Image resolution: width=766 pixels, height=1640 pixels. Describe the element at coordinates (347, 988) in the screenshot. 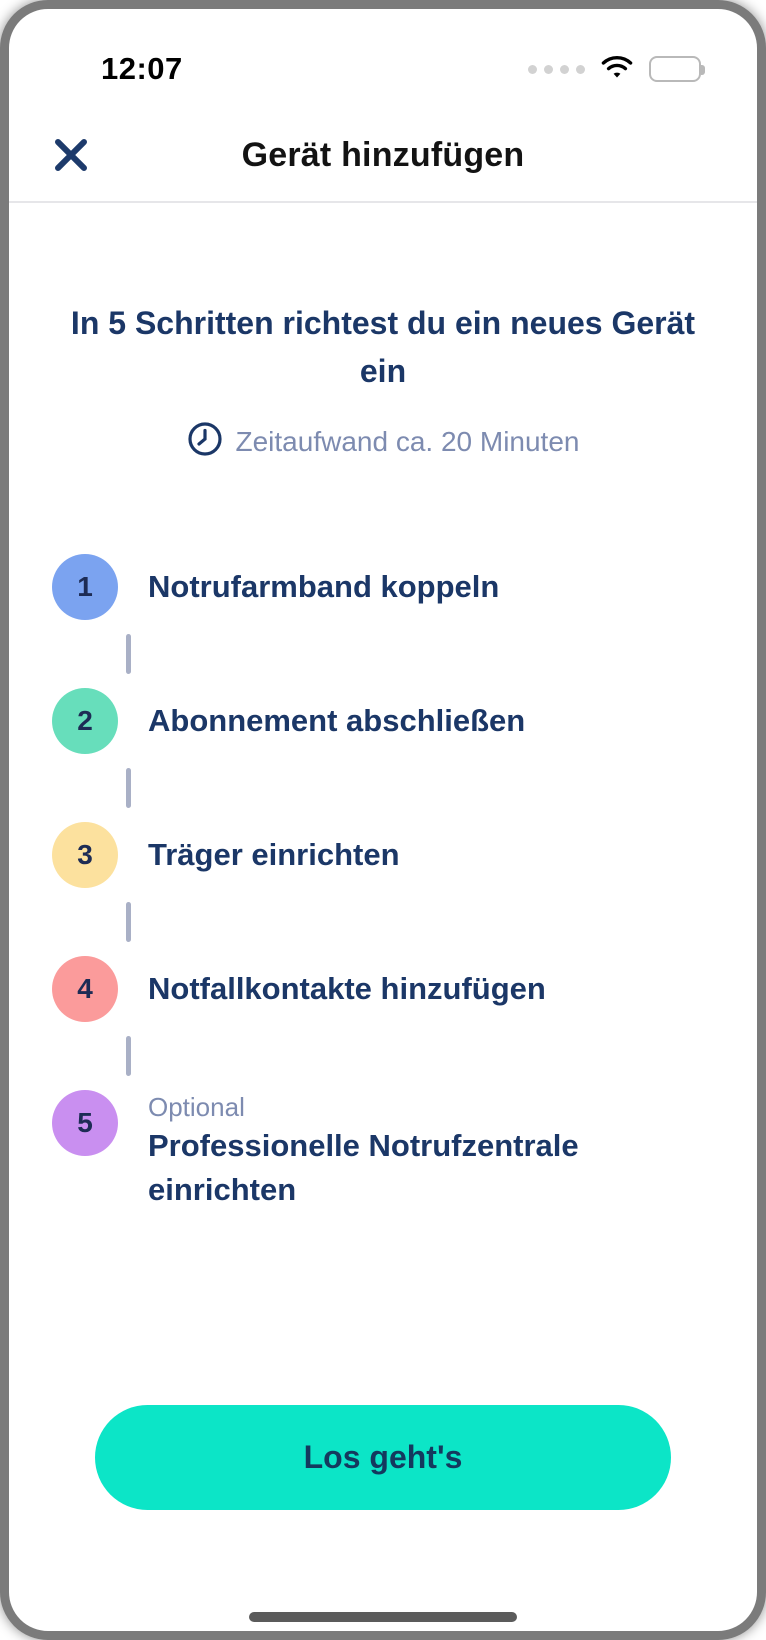

I see `step-label: Notfallkontakte hinzufügen` at that location.